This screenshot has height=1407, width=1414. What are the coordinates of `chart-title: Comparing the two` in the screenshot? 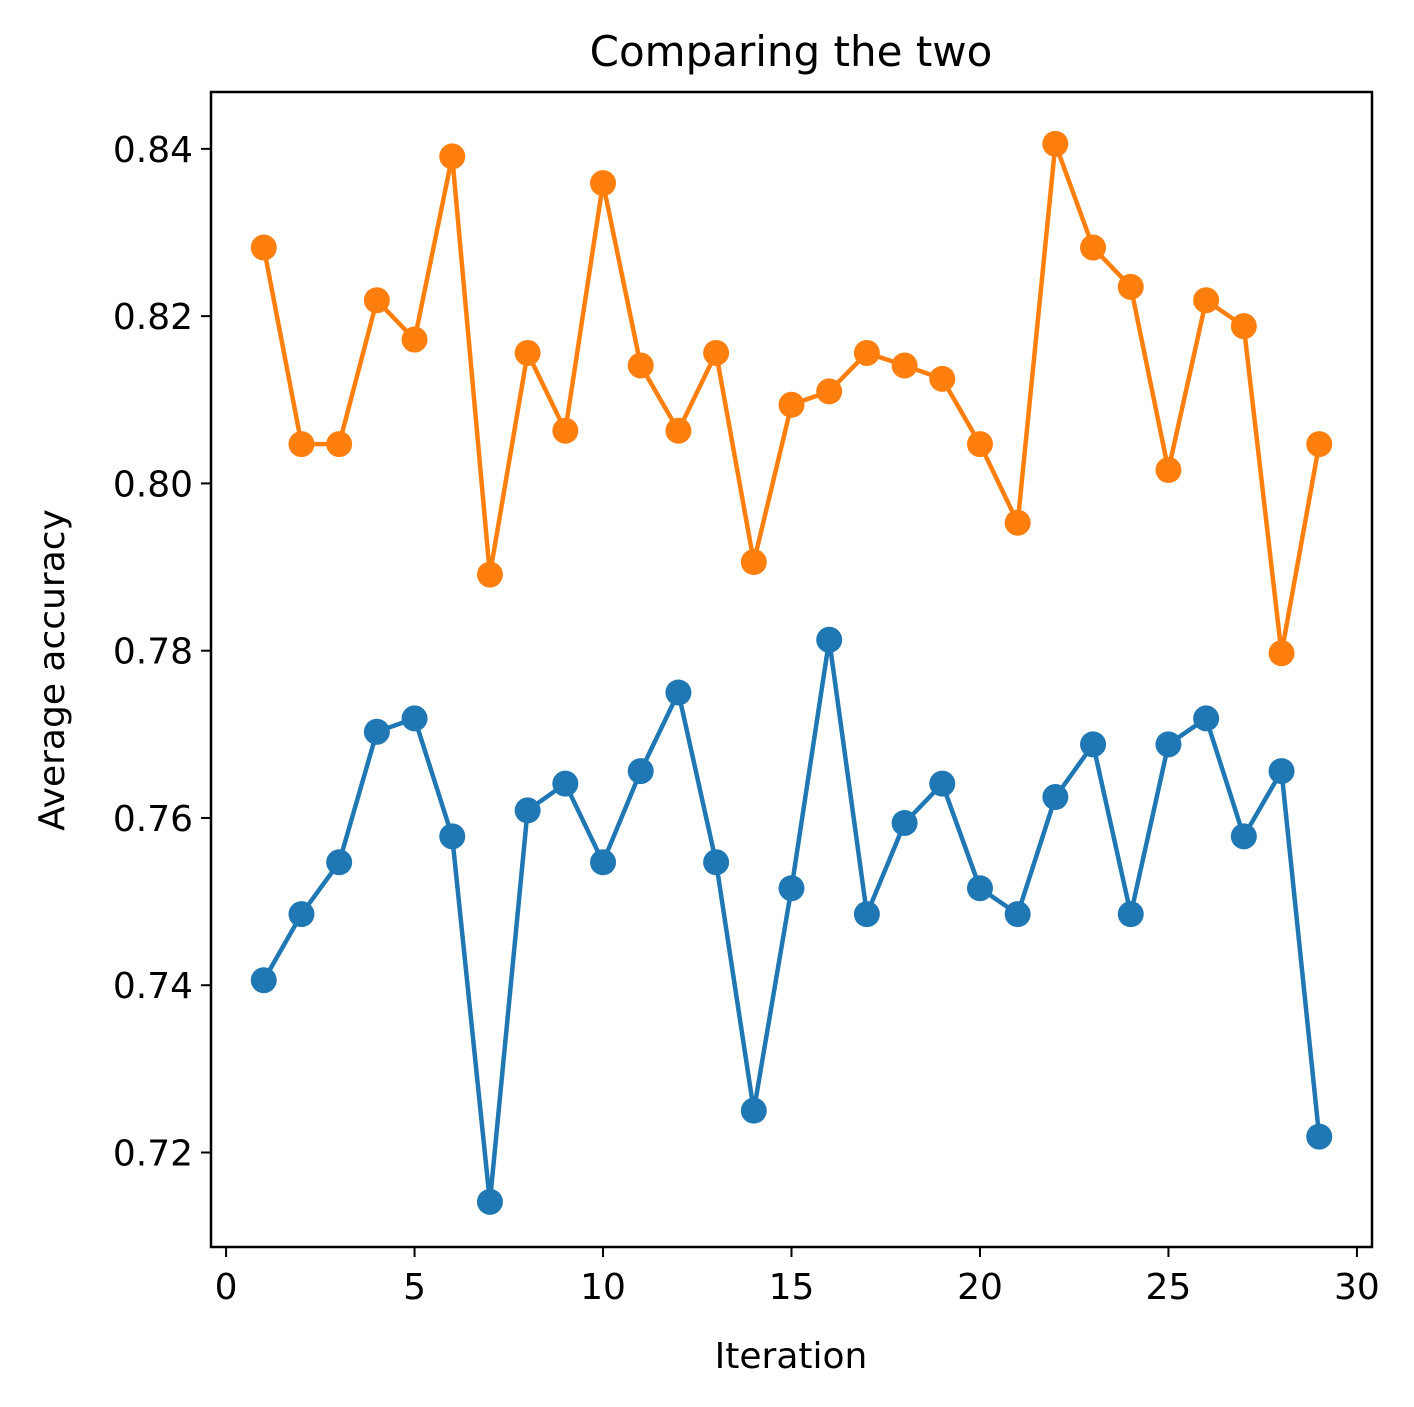 It's located at (791, 51).